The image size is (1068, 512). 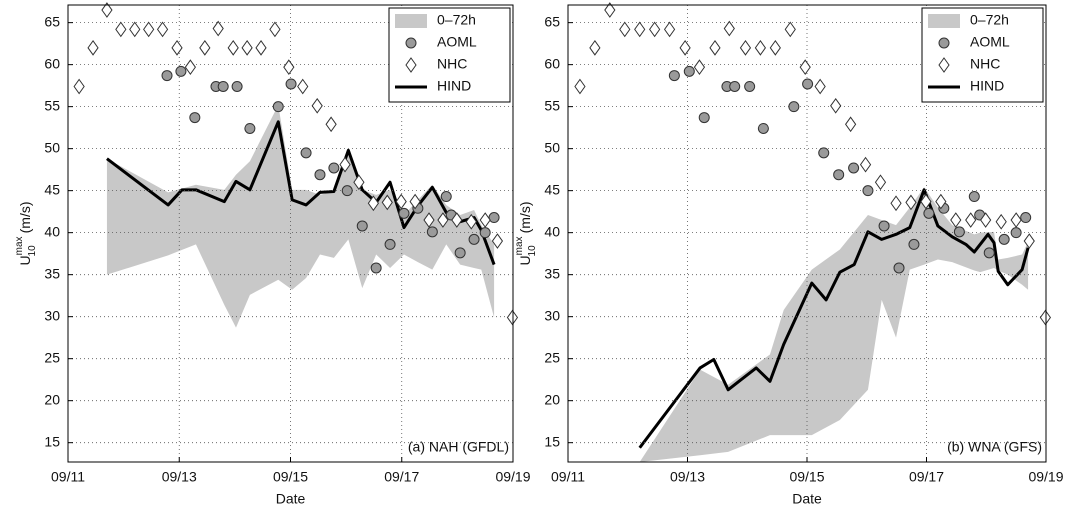 What do you see at coordinates (926, 477) in the screenshot?
I see `x-tick-label: 09/17` at bounding box center [926, 477].